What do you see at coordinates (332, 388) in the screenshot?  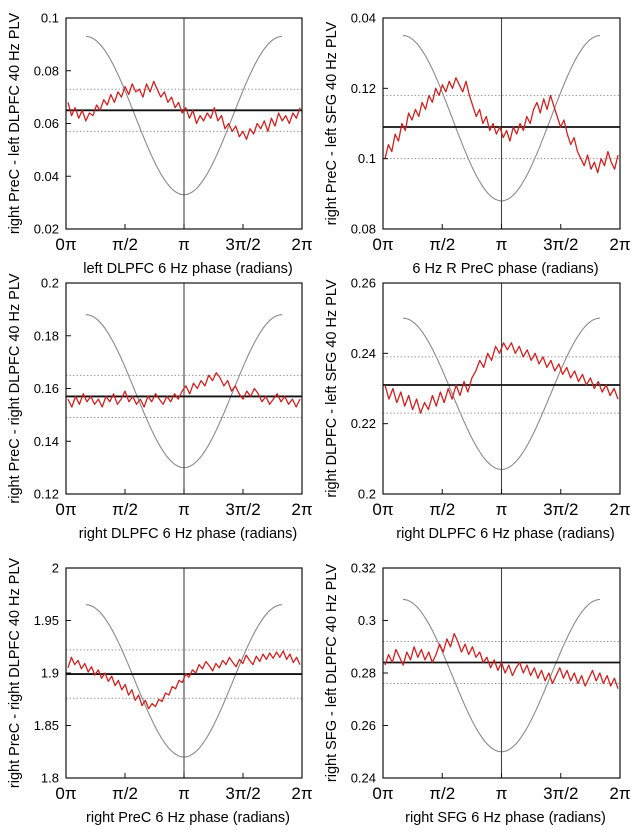 I see `y-axis-label: right DLPFC - left SFG 40 Hz PLV` at bounding box center [332, 388].